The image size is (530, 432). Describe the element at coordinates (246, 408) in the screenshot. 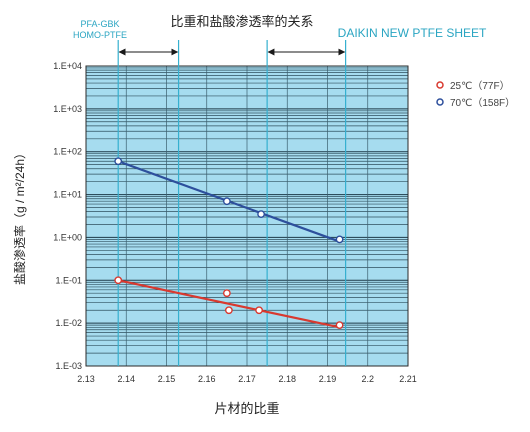

I see `x-axis-label: 片材的比重` at that location.